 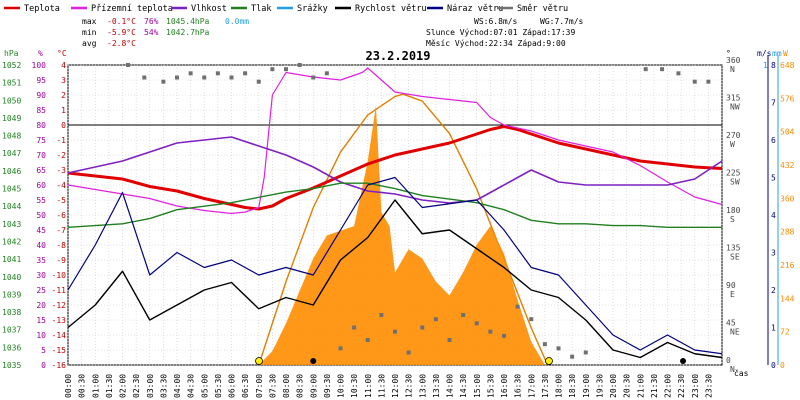 I want to click on x-tick: 14:00, so click(x=450, y=386).